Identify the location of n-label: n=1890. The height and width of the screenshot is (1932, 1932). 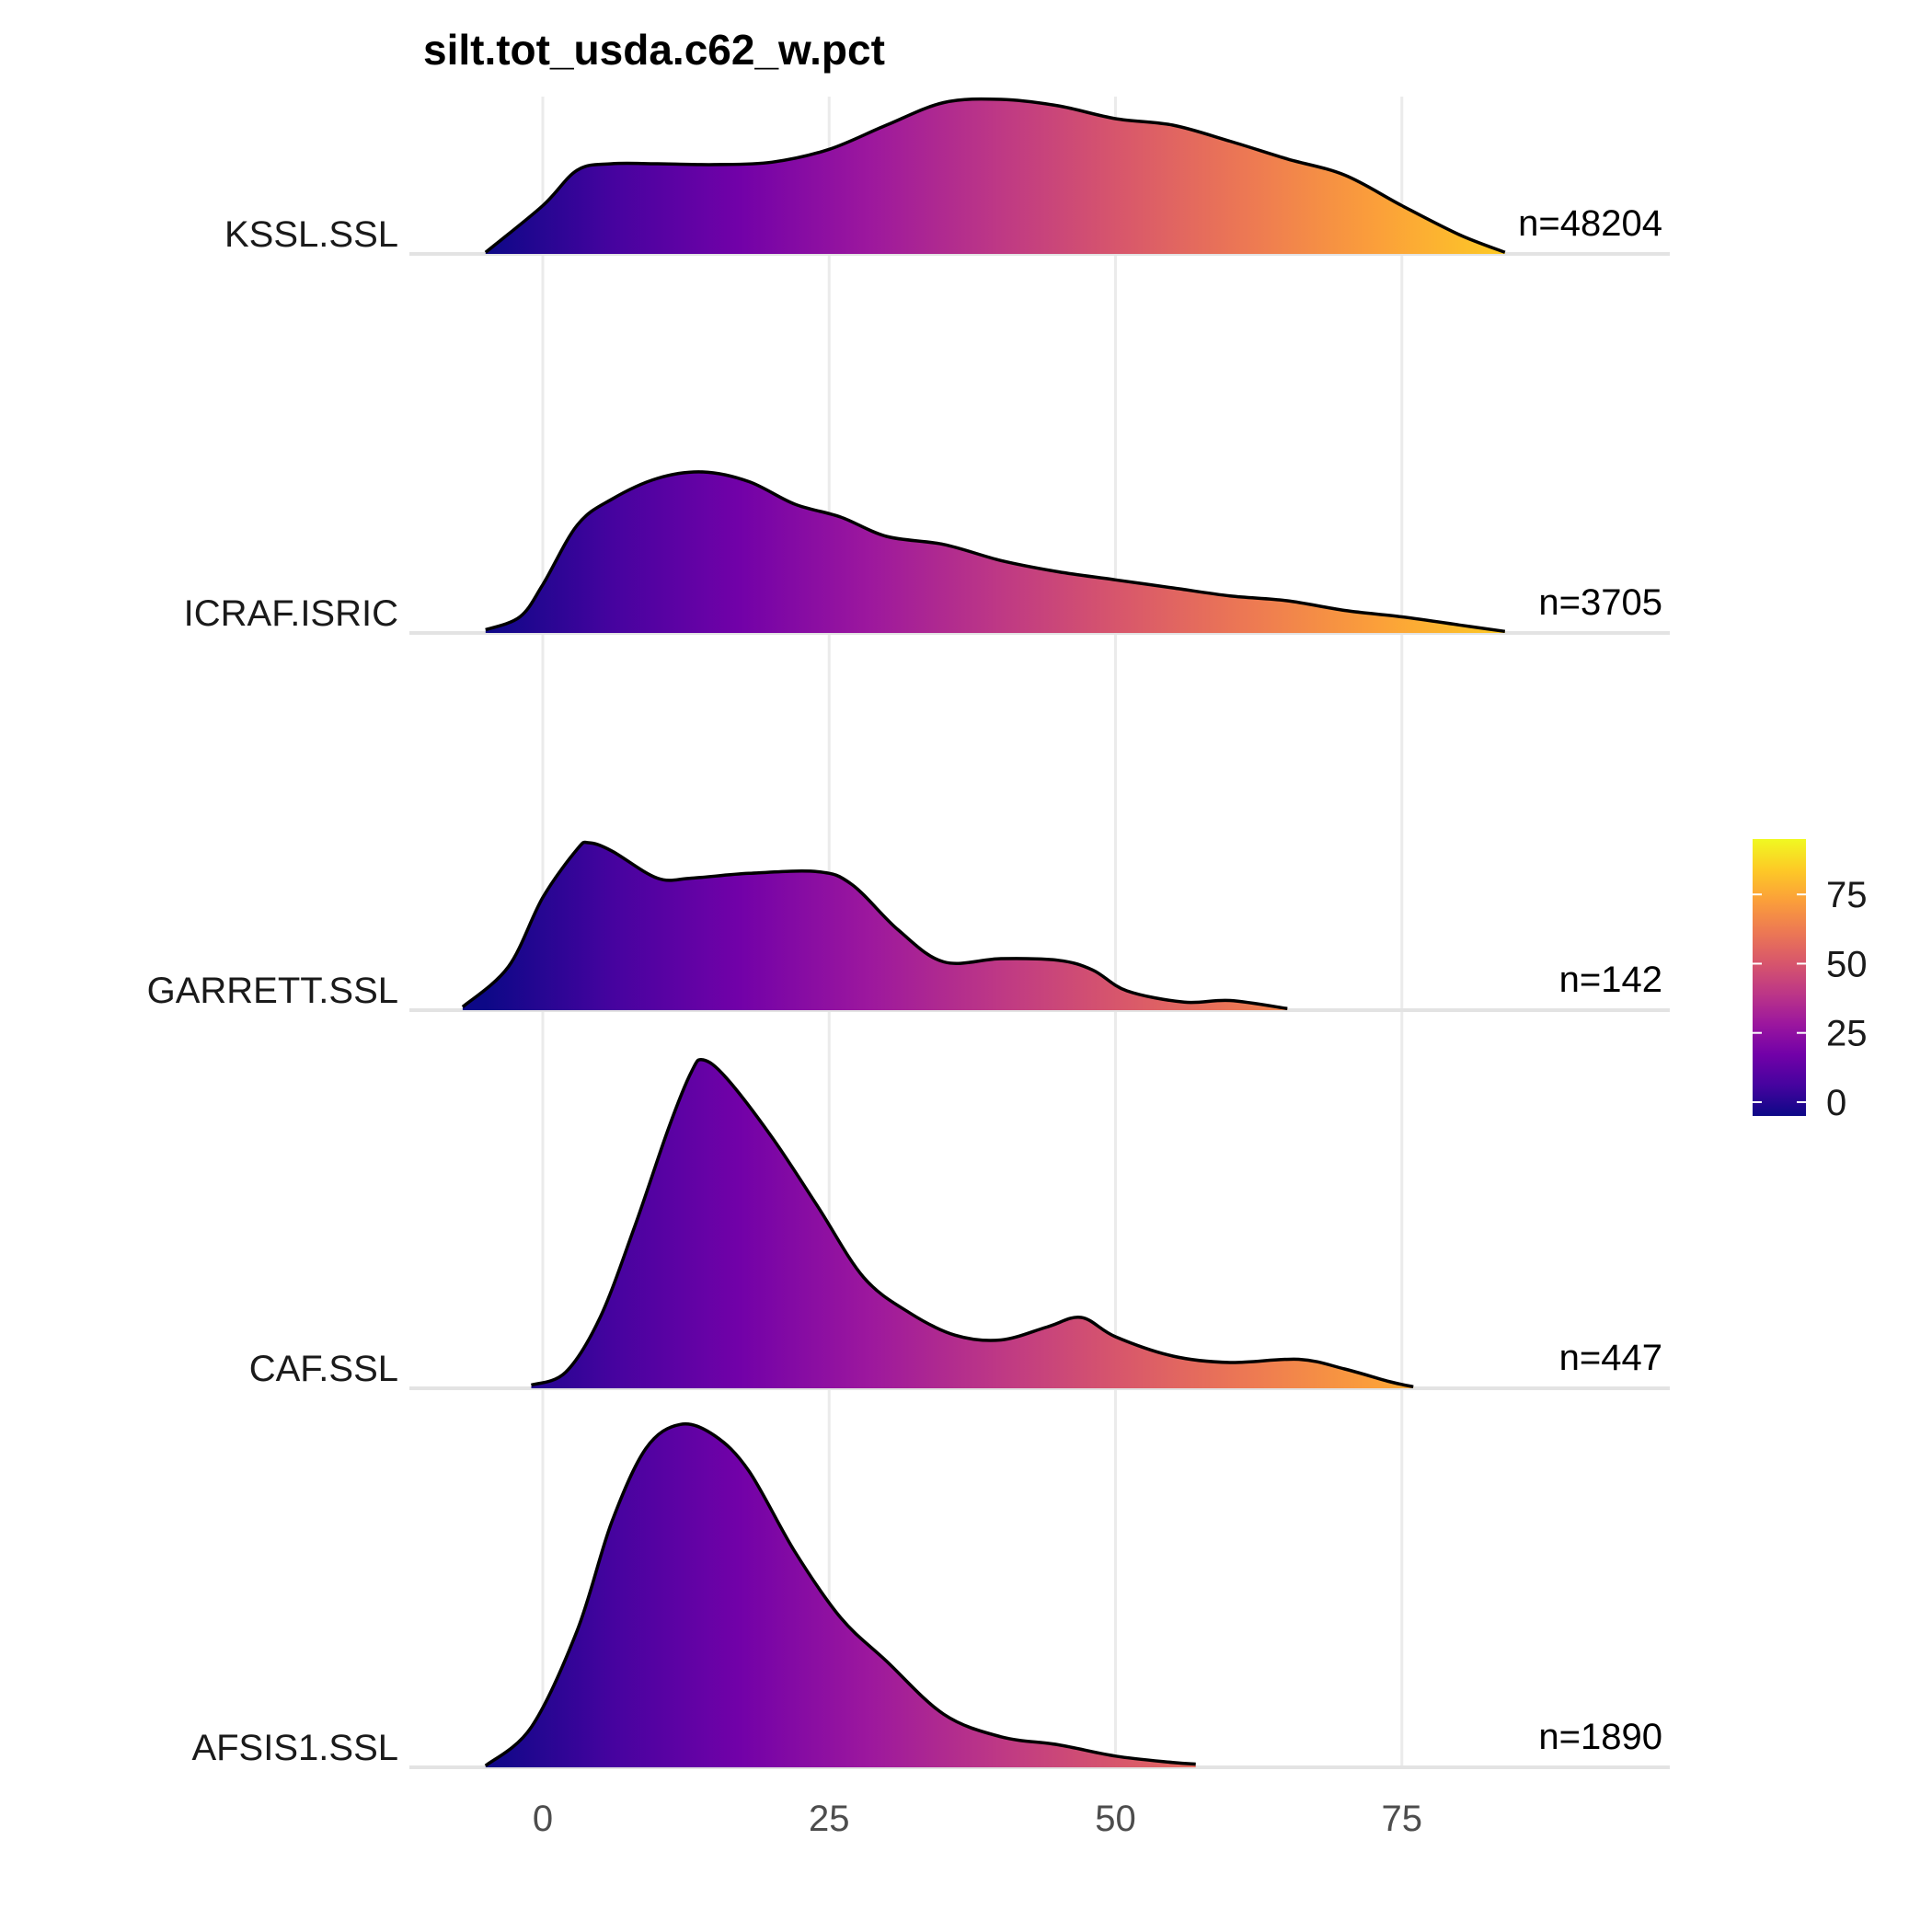
(1600, 1737).